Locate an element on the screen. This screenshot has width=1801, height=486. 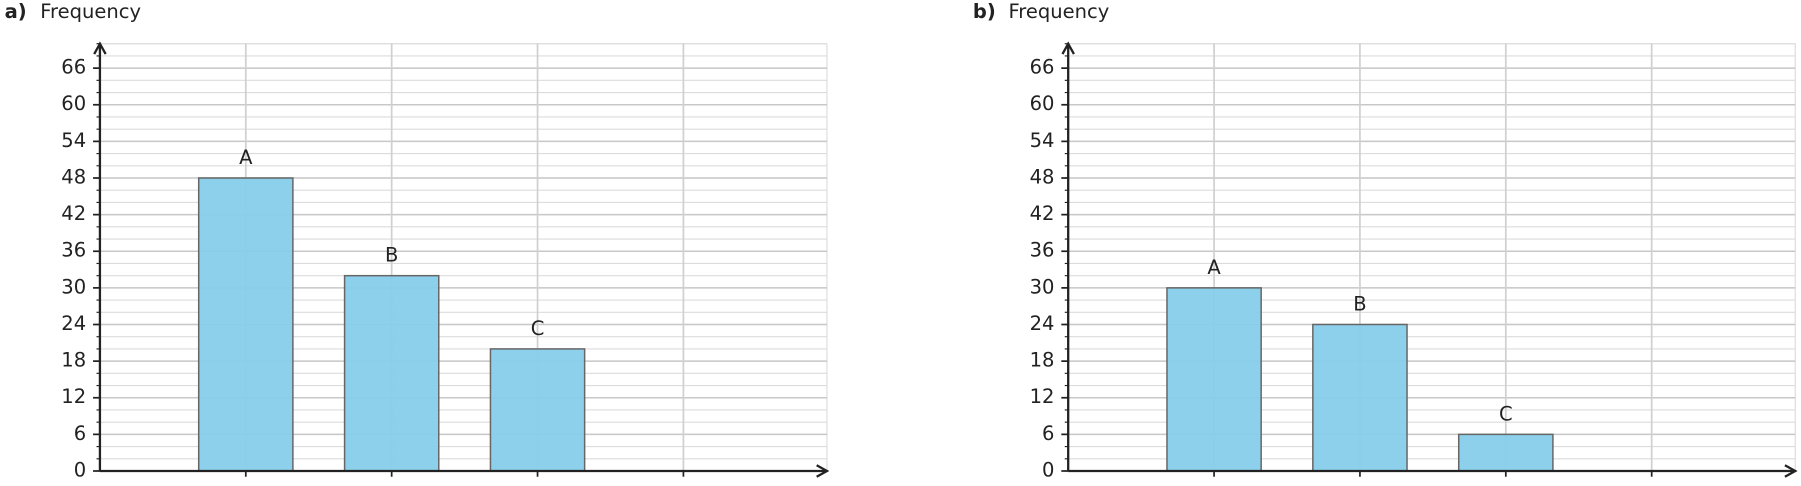
chart-label: b) is located at coordinates (984, 11).